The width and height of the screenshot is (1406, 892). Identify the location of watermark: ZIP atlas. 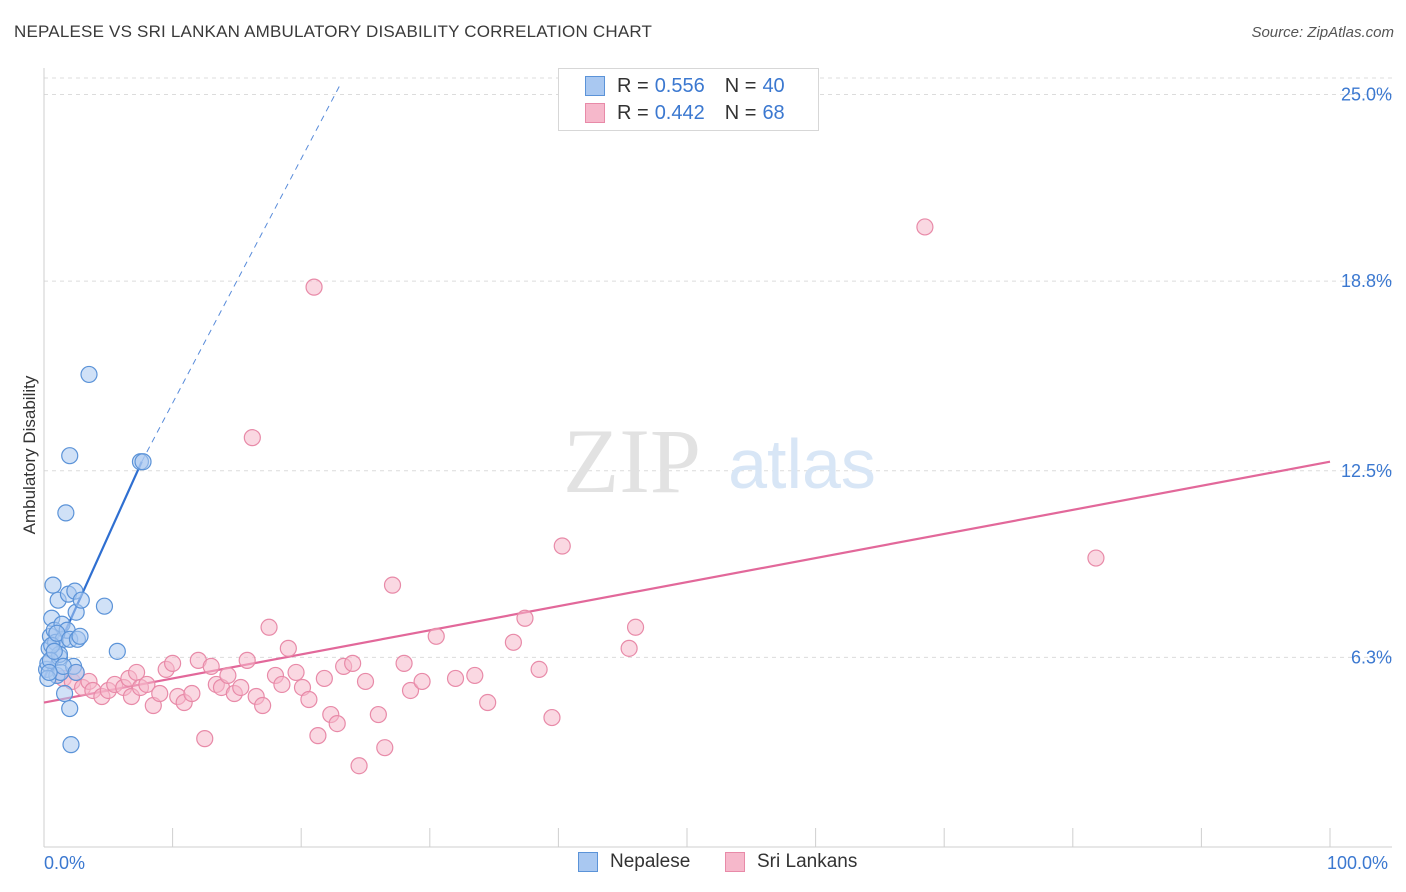
(719, 461).